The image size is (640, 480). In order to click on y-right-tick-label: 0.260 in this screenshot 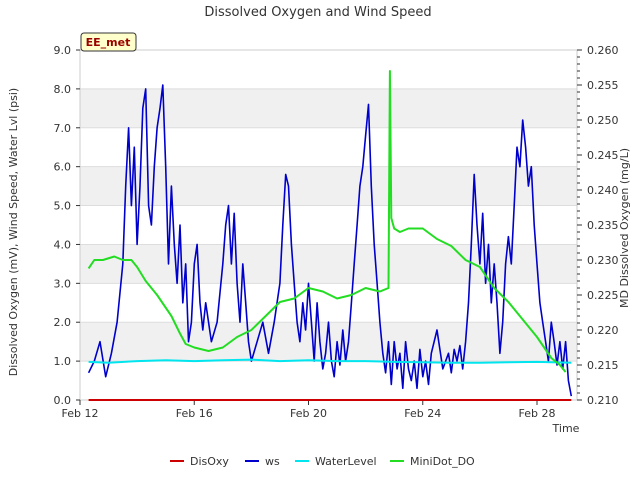, I will do `click(603, 50)`.